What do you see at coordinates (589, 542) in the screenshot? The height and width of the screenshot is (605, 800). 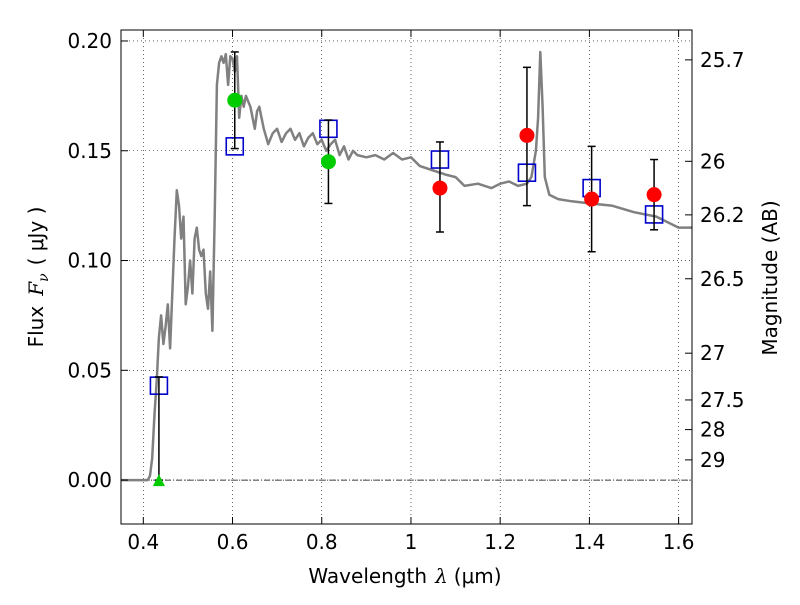 I see `x-tick-label: 1.4` at bounding box center [589, 542].